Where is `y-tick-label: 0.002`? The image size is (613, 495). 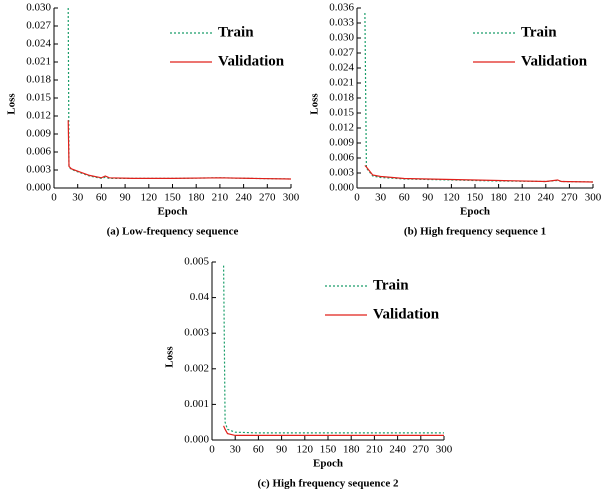
y-tick-label: 0.002 is located at coordinates (196, 368).